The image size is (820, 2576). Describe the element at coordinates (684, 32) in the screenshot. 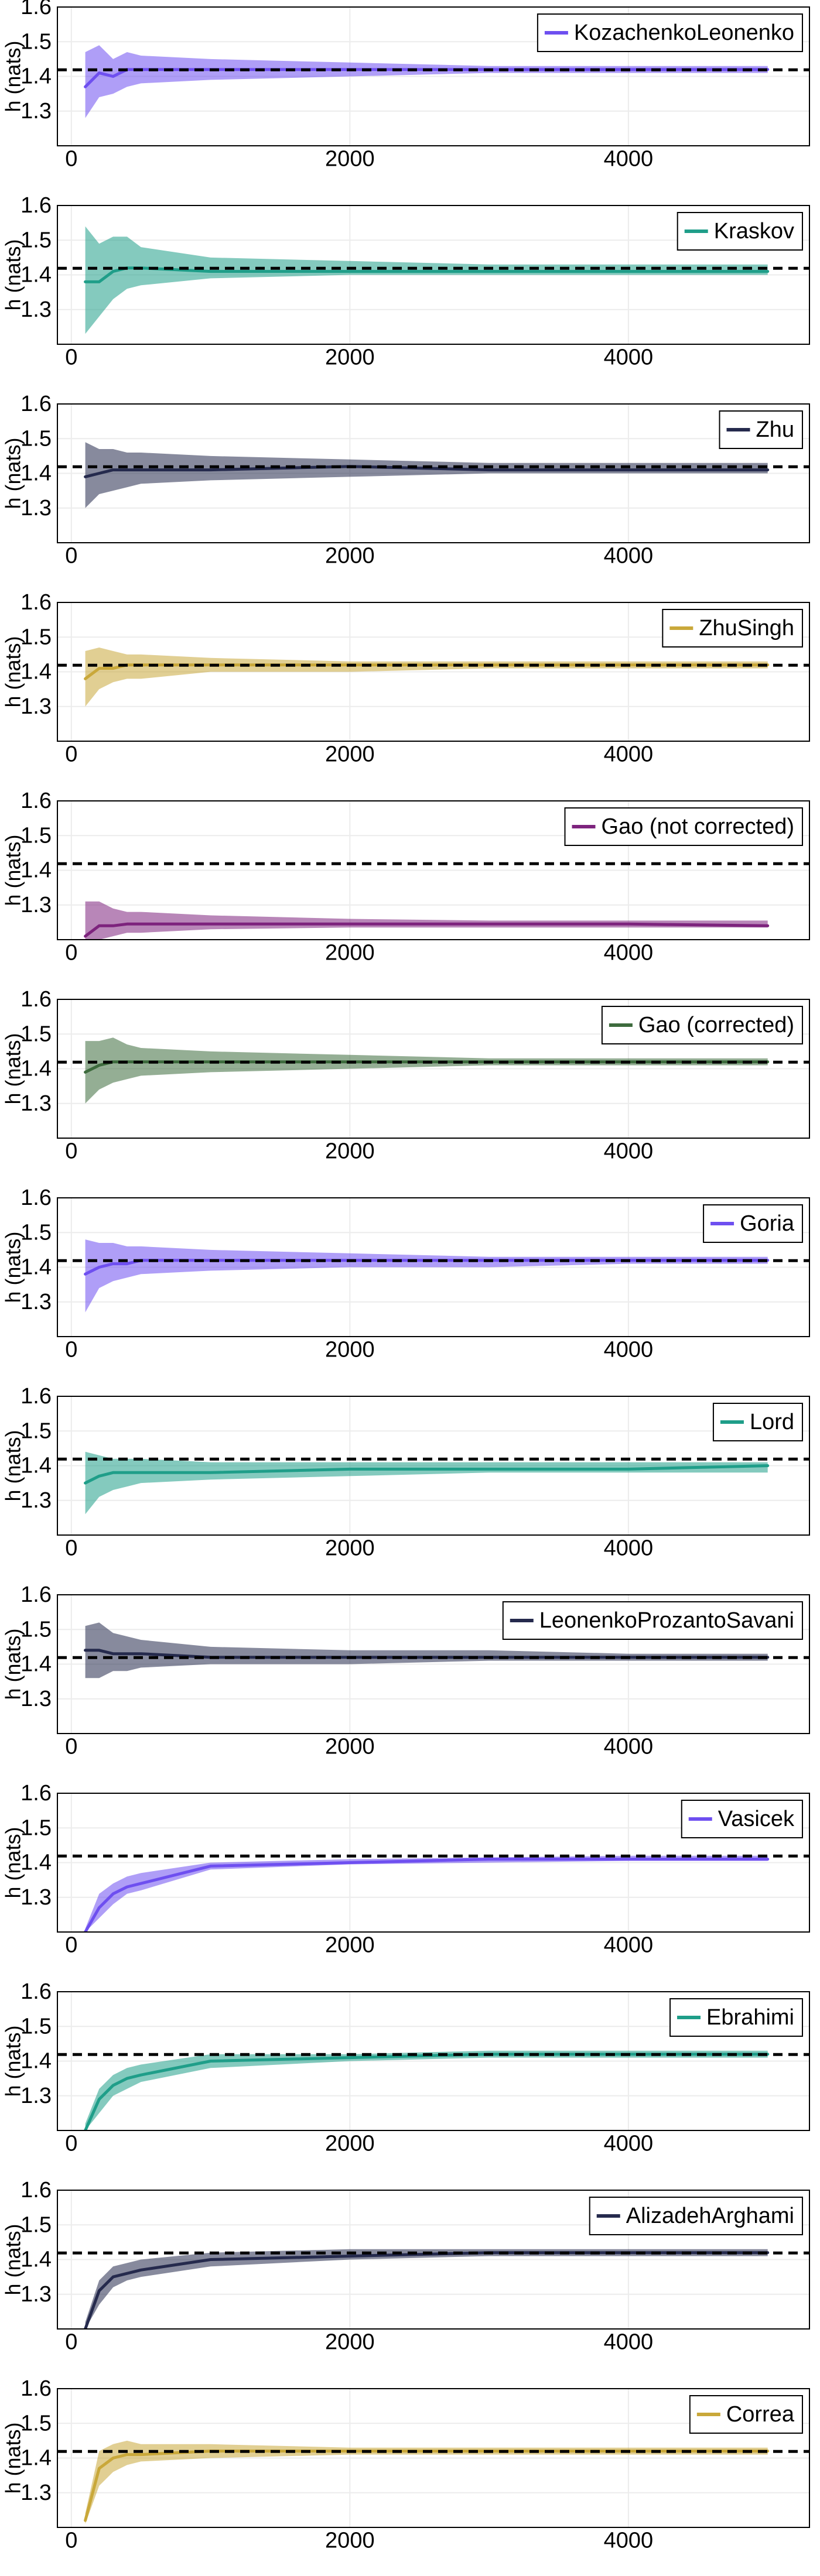

I see `legend-label: KozachenkoLeonenko` at that location.